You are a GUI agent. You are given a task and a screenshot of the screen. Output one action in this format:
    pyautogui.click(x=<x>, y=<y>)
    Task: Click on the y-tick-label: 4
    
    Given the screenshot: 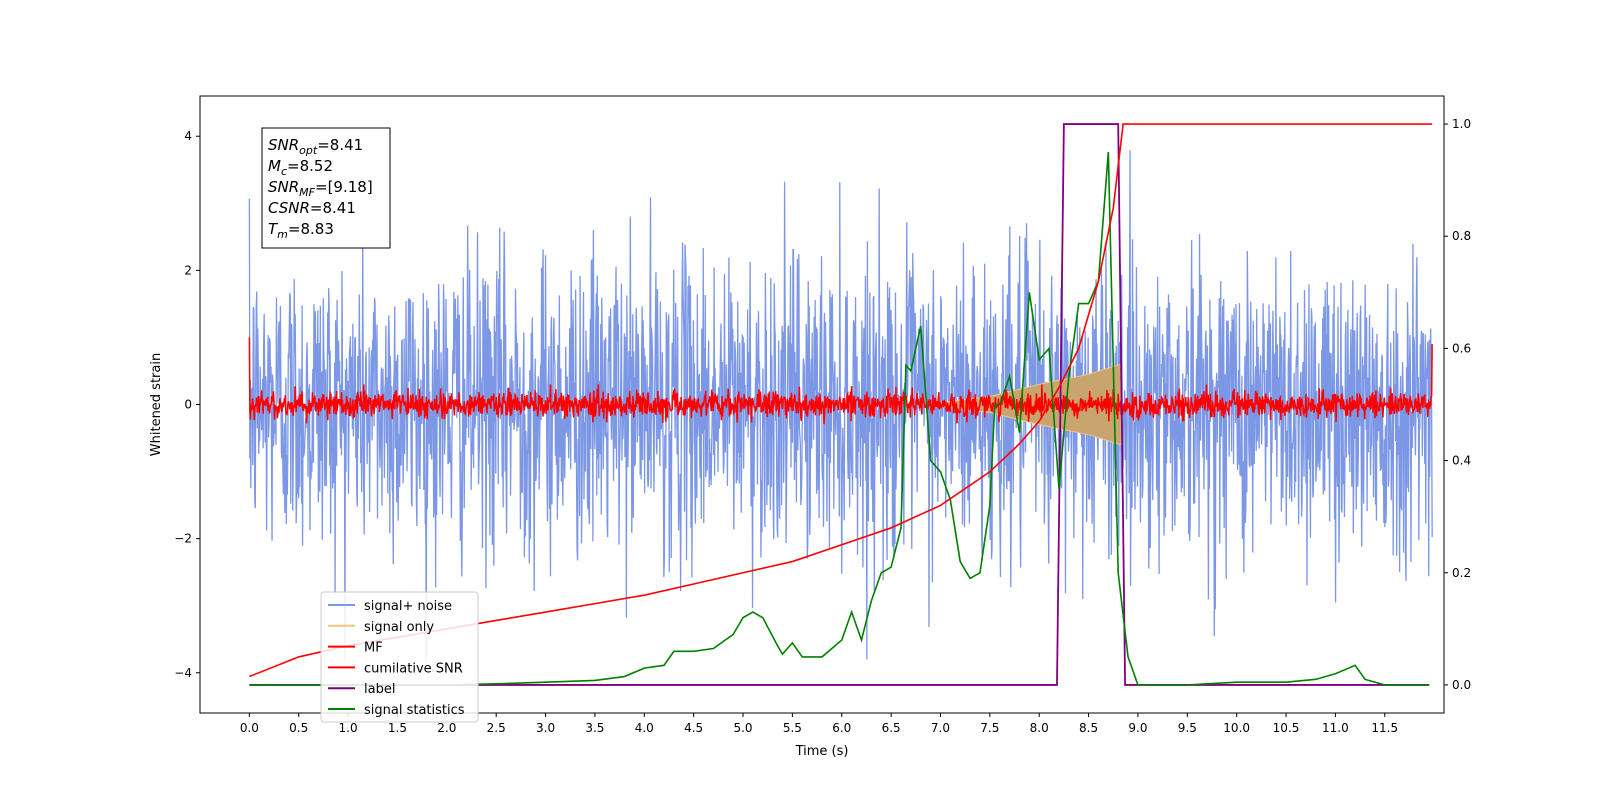 What is the action you would take?
    pyautogui.click(x=188, y=136)
    